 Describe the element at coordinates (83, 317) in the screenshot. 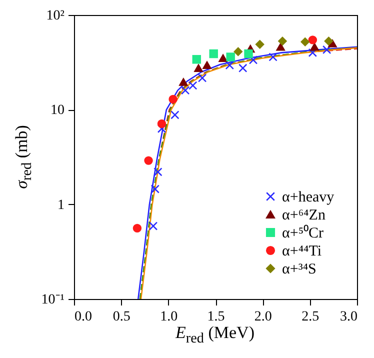

I see `x-tick-label: 0.0` at that location.